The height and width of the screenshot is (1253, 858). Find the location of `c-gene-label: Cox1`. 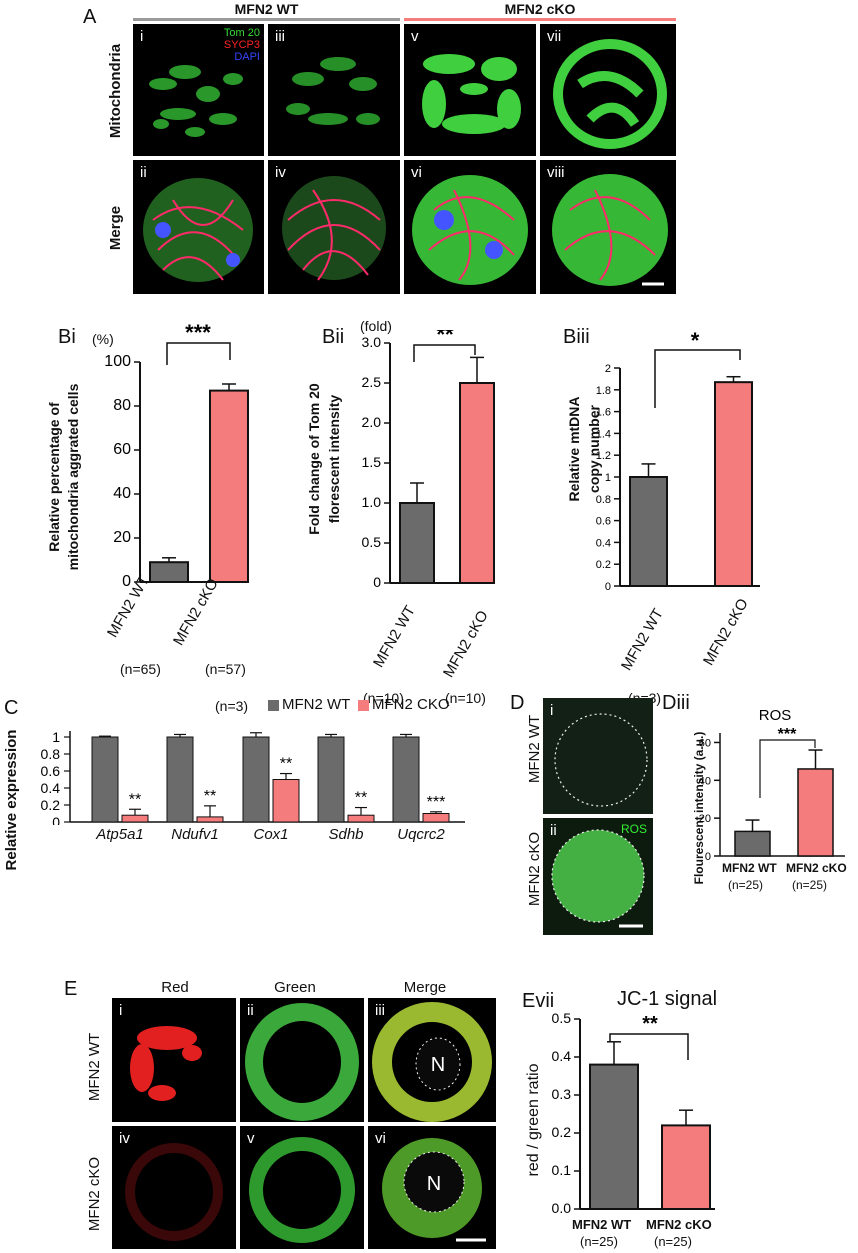

c-gene-label: Cox1 is located at coordinates (271, 834).